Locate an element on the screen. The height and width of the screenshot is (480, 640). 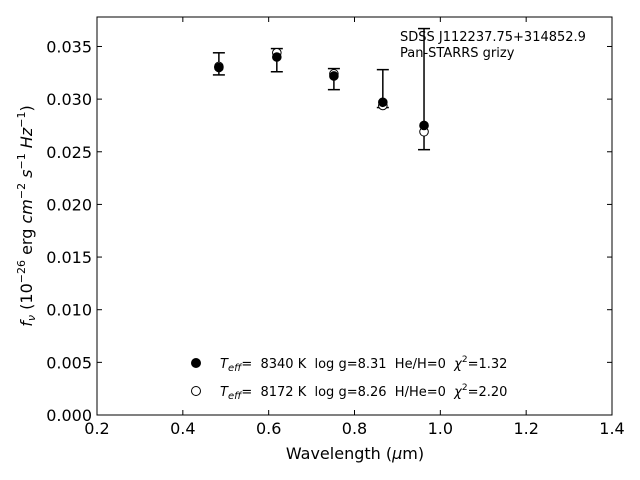
x-tick-label: 1.0 is located at coordinates (440, 428).